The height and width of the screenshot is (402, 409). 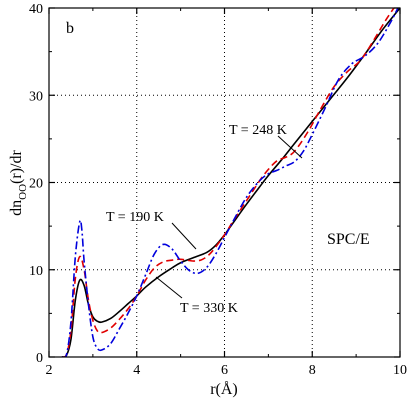 I want to click on annotation-330: T = 330 K, so click(x=196, y=296).